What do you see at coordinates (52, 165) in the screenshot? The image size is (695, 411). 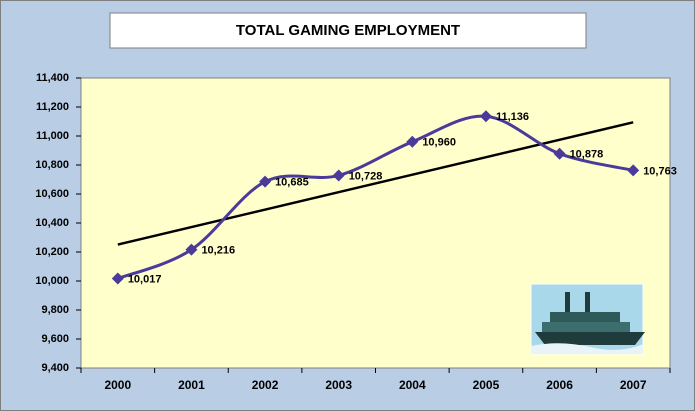 I see `y-tick-label: 10,800` at bounding box center [52, 165].